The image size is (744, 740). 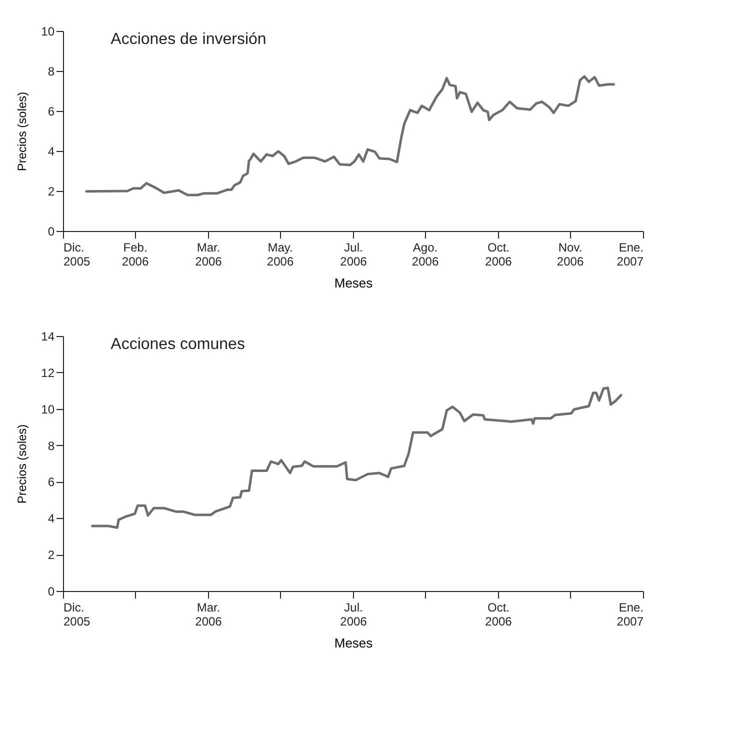 I want to click on y-tick-label: 14, so click(x=48, y=337).